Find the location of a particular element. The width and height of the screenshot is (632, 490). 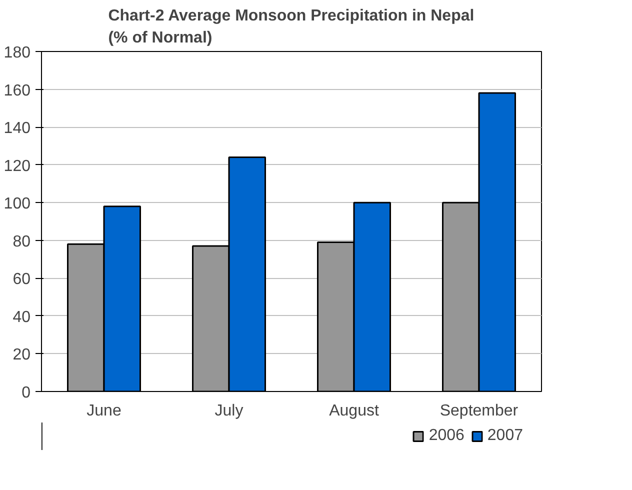

chart-title: Chart-2 Average Monsoon Precipitation in Nepal (% of Normal) is located at coordinates (291, 26).